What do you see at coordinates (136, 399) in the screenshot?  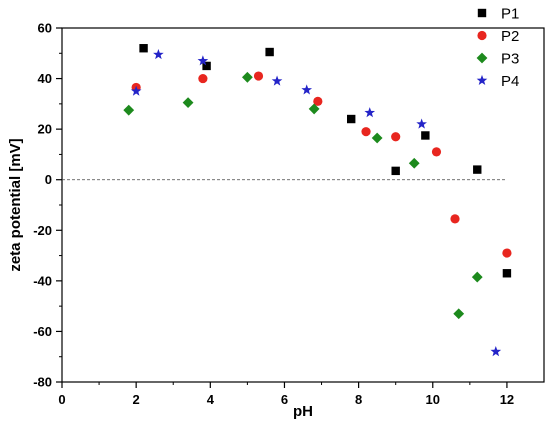 I see `x-tick-label: 2` at bounding box center [136, 399].